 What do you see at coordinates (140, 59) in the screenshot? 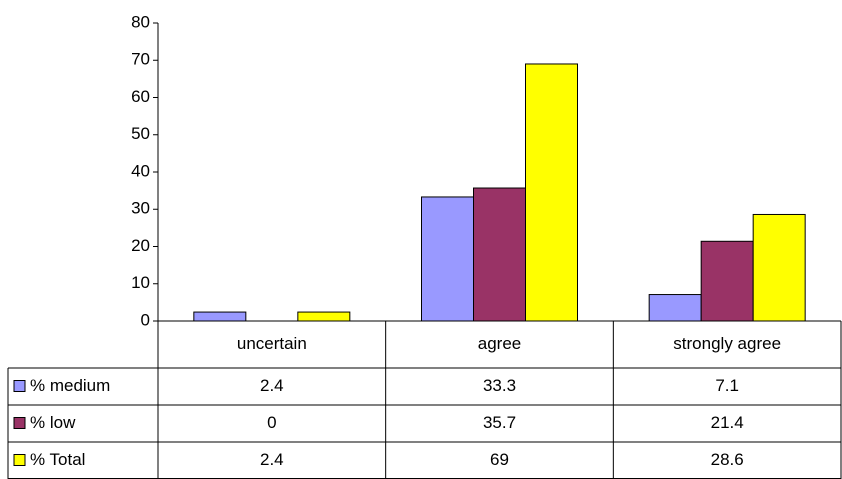
I see `y-tick-label: 70` at bounding box center [140, 59].